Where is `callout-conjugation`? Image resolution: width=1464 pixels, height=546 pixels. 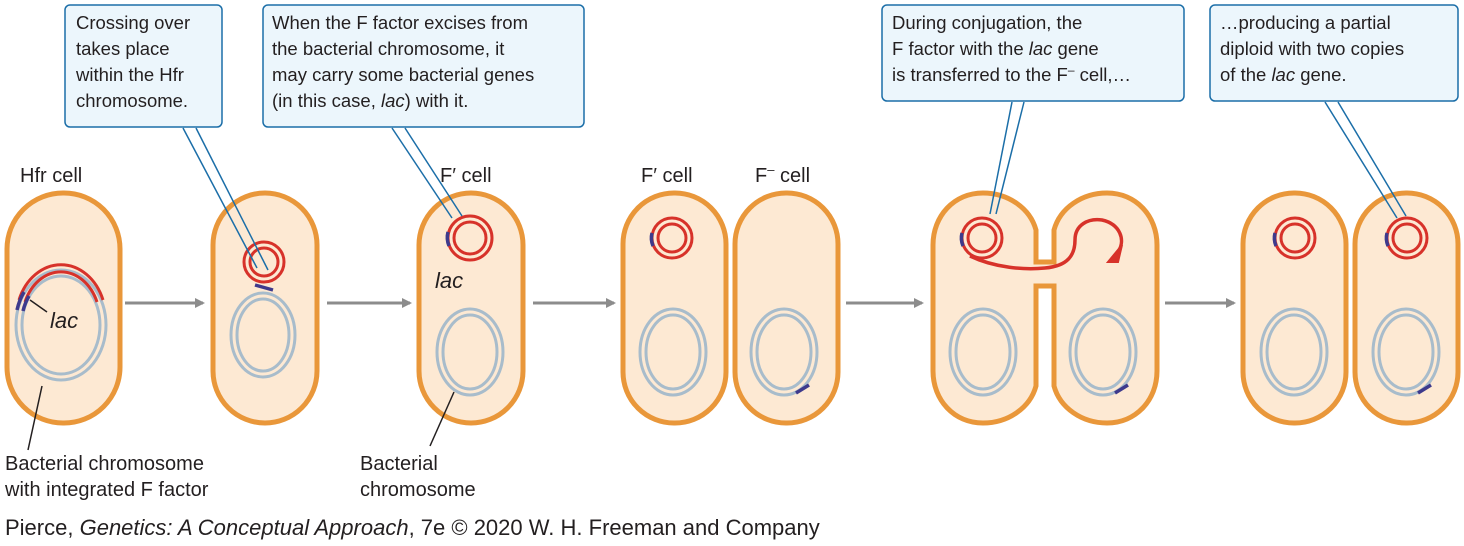
callout-conjugation is located at coordinates (1033, 53).